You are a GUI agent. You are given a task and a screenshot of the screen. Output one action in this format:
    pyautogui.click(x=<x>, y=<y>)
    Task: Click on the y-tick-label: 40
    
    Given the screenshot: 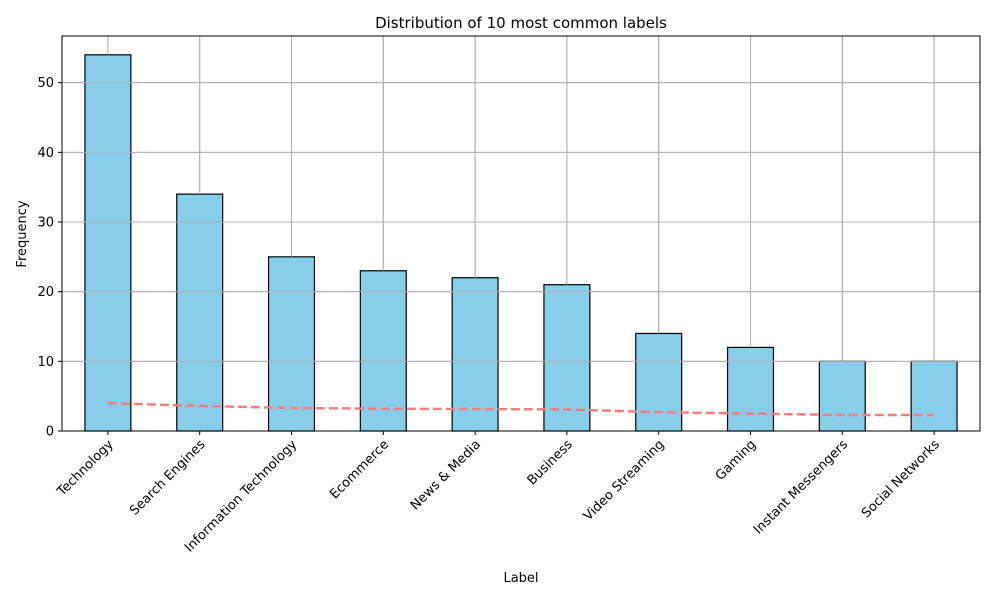 What is the action you would take?
    pyautogui.click(x=45, y=153)
    